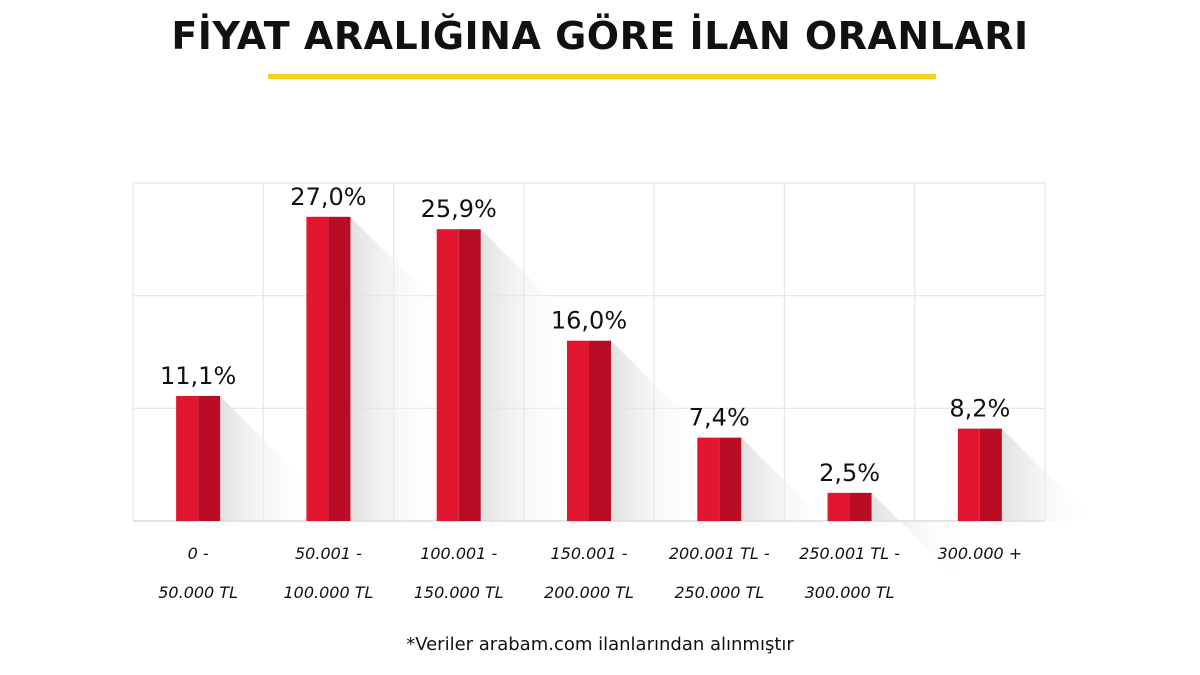 The image size is (1200, 675). What do you see at coordinates (719, 553) in the screenshot?
I see `category-label: 200.001 TL -` at bounding box center [719, 553].